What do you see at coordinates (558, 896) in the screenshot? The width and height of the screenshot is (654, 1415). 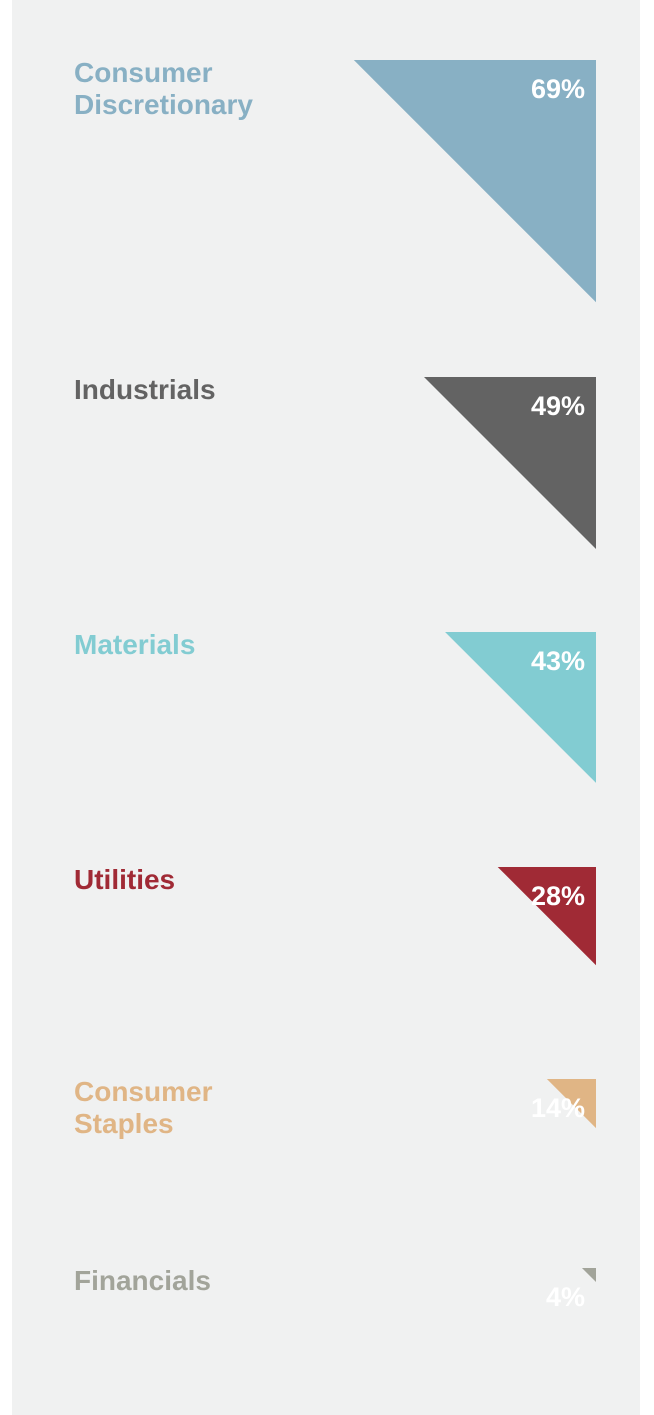 I see `value-label-utilities: 28%` at bounding box center [558, 896].